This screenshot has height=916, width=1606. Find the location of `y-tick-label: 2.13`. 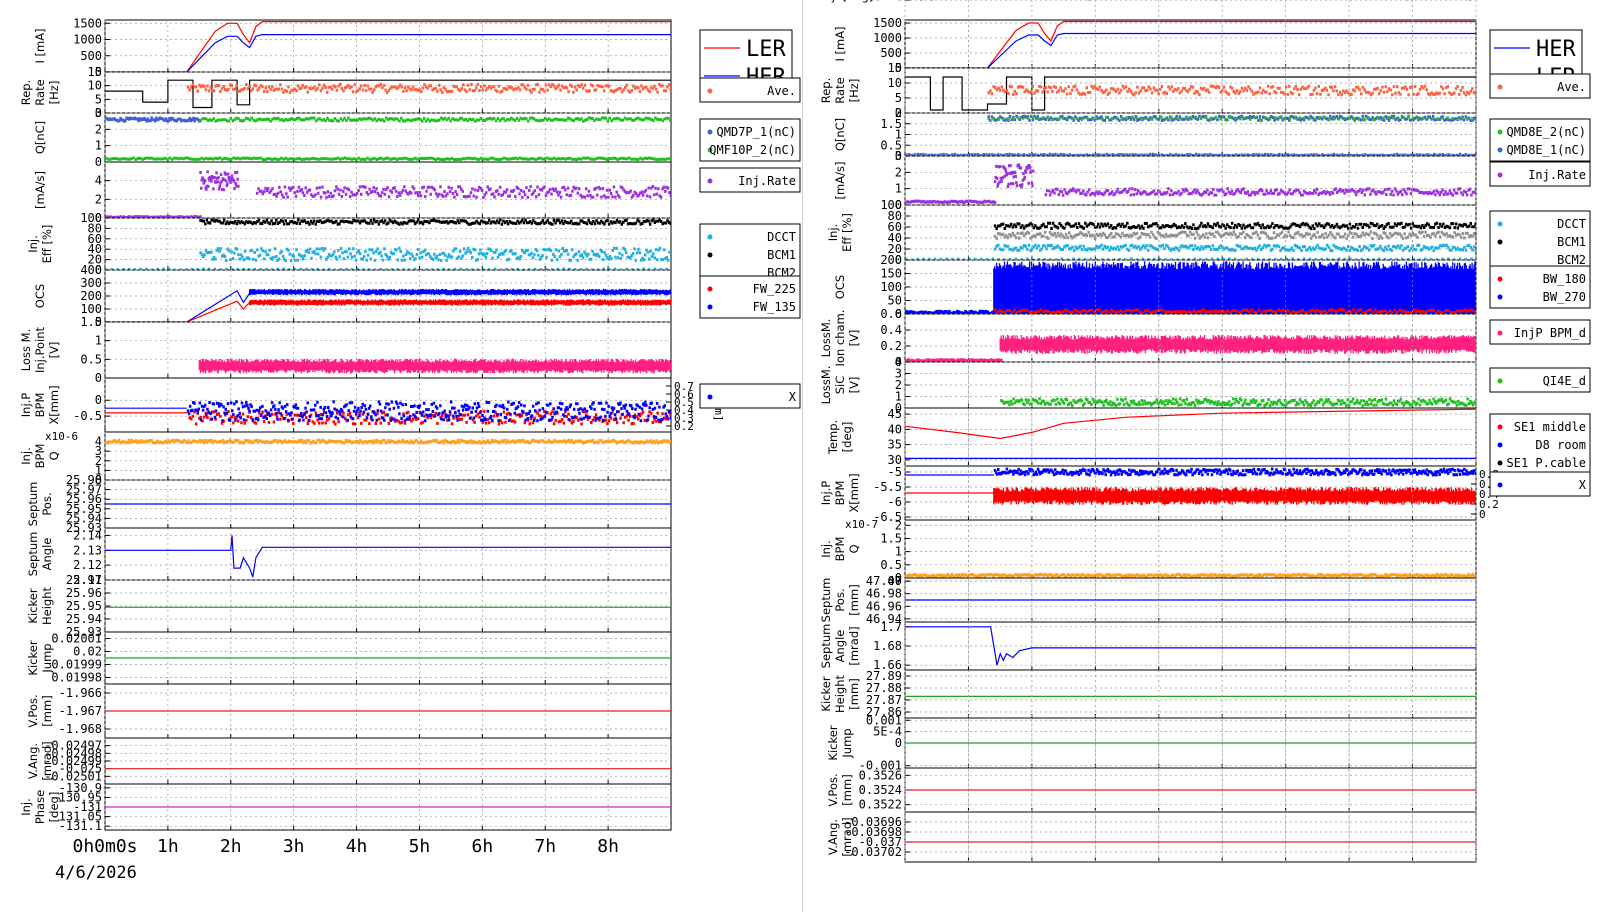

y-tick-label: 2.13 is located at coordinates (87, 550).